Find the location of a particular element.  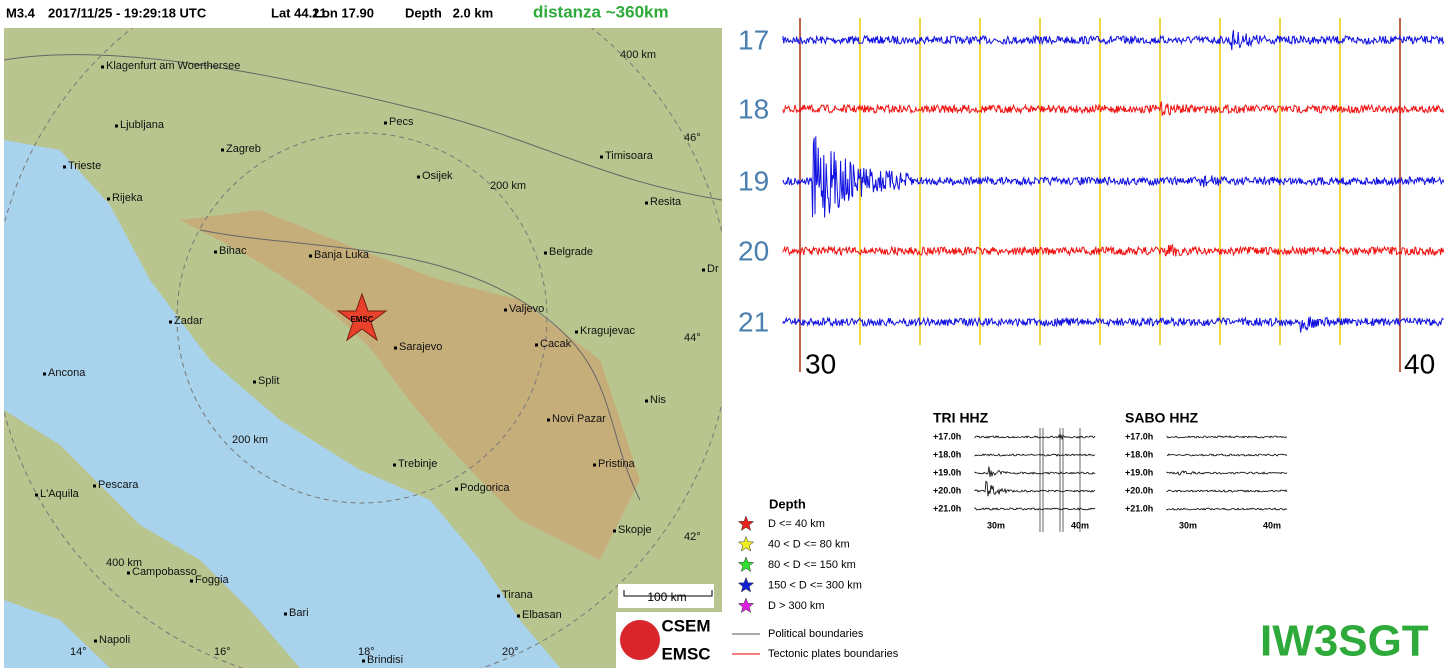

city-label: Podgorica is located at coordinates (485, 488).